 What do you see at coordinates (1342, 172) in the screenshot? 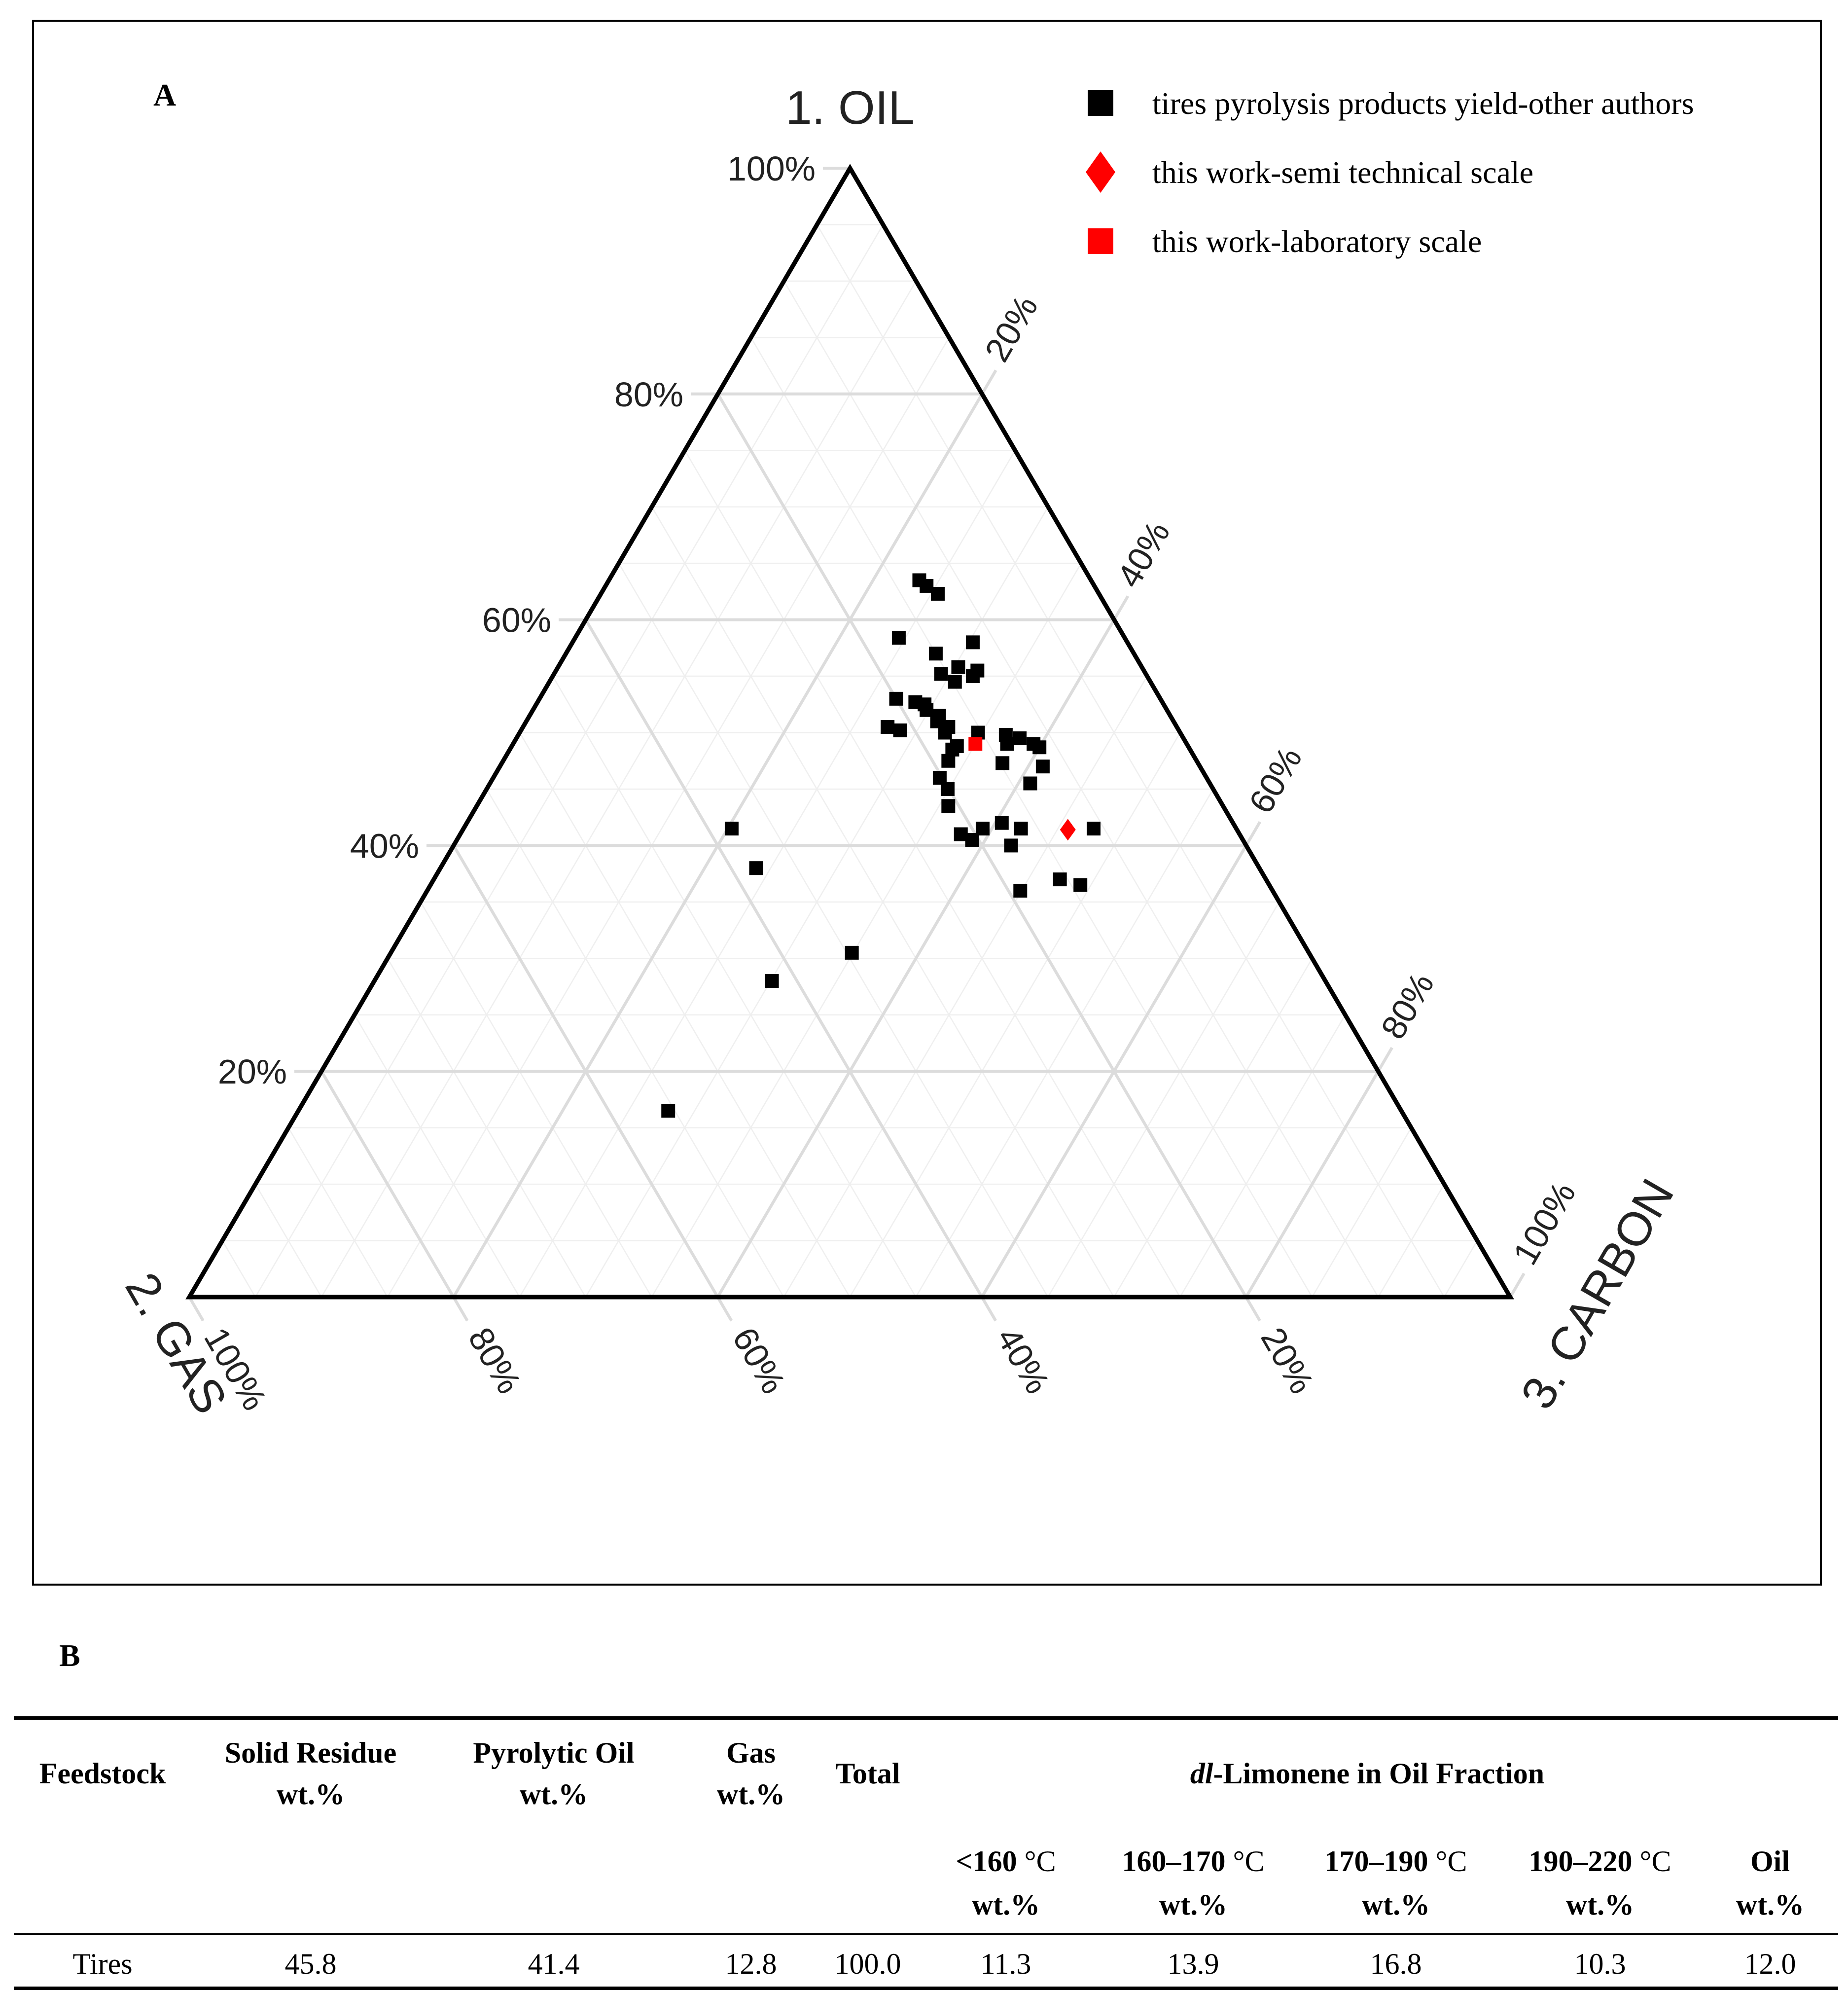
I see `legend-label: this work-semi technical scale` at bounding box center [1342, 172].